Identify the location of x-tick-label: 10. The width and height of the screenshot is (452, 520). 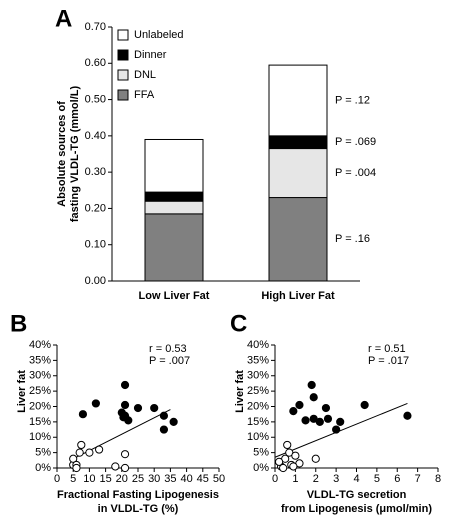
(89, 479).